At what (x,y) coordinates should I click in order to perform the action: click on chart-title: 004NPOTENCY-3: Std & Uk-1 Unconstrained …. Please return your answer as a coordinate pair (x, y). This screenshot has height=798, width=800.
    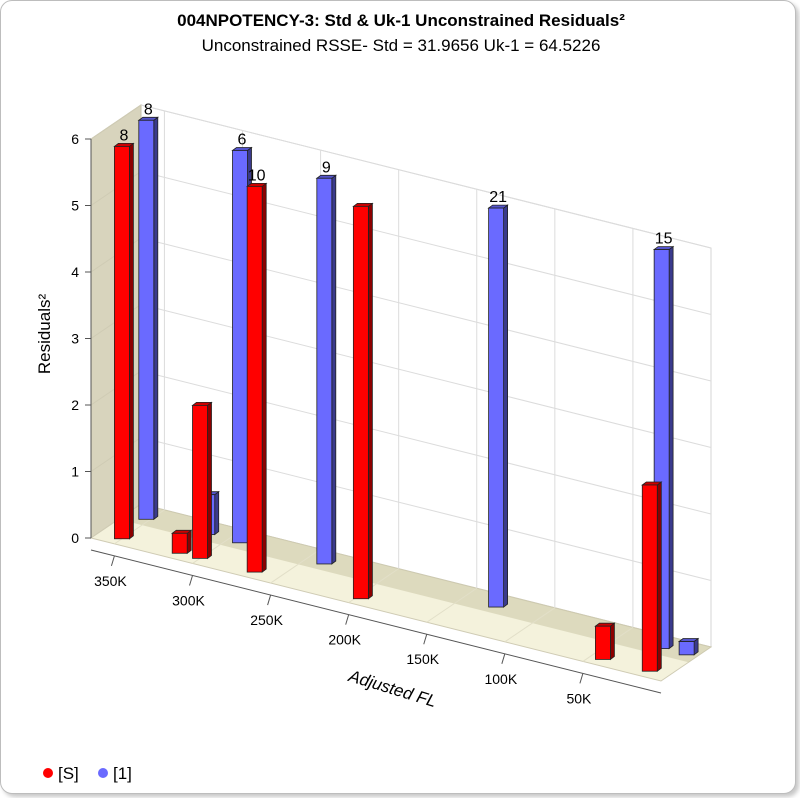
    Looking at the image, I should click on (401, 20).